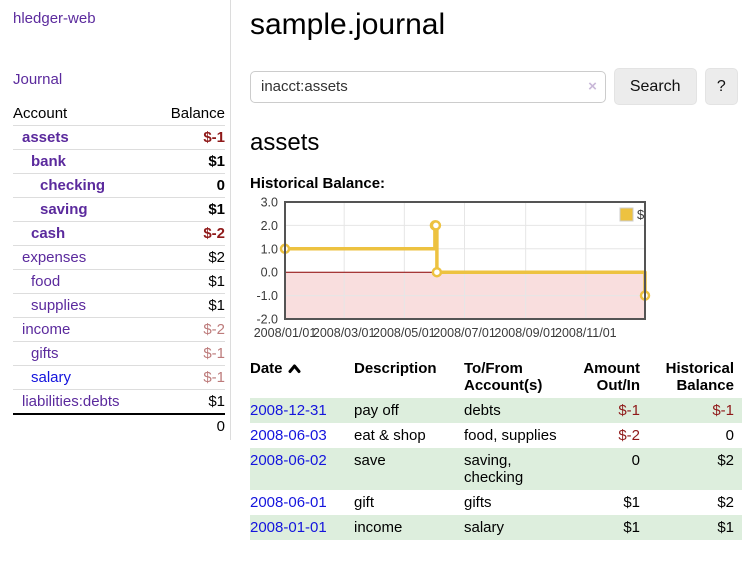 The image size is (742, 582). Describe the element at coordinates (478, 502) in the screenshot. I see `transaction-accounts: gifts` at that location.